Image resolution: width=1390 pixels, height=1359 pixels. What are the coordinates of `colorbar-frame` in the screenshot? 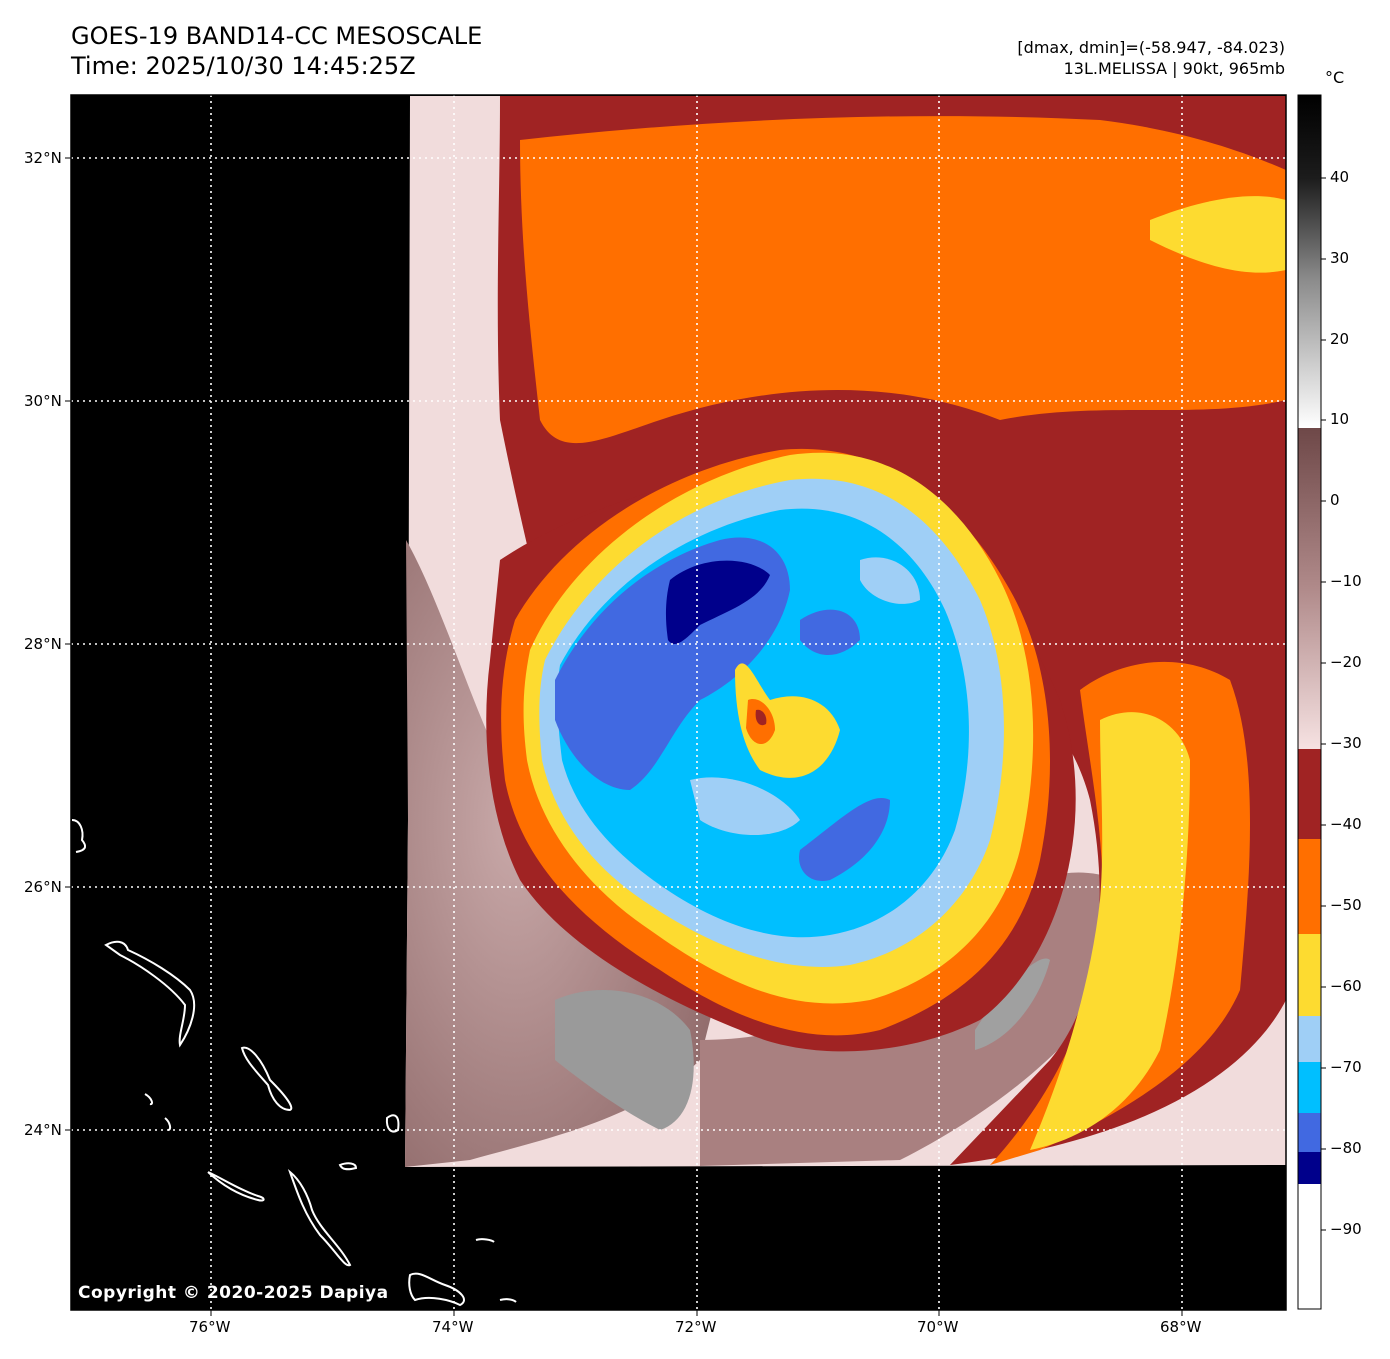 It's located at (1309, 702).